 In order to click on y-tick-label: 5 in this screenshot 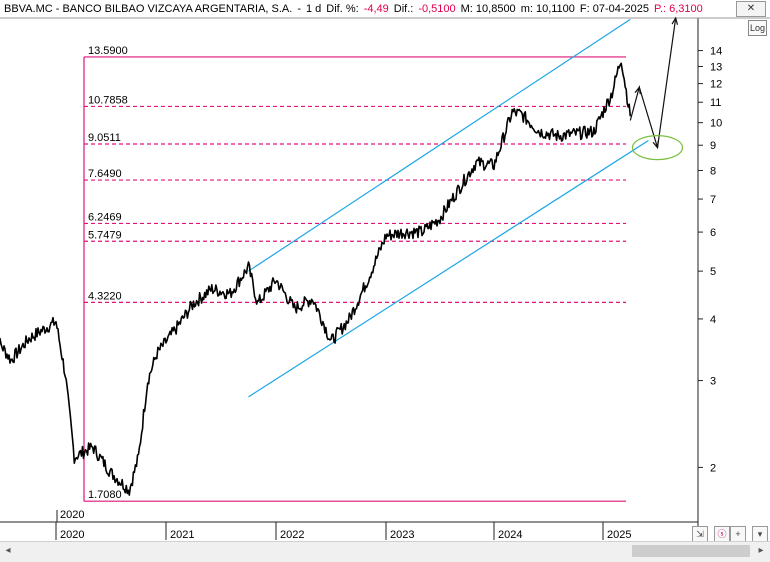, I will do `click(713, 272)`.